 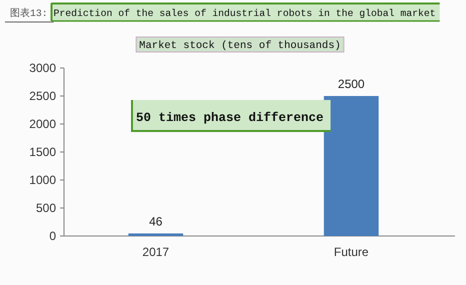 What do you see at coordinates (351, 252) in the screenshot?
I see `x-tick-label: Future` at bounding box center [351, 252].